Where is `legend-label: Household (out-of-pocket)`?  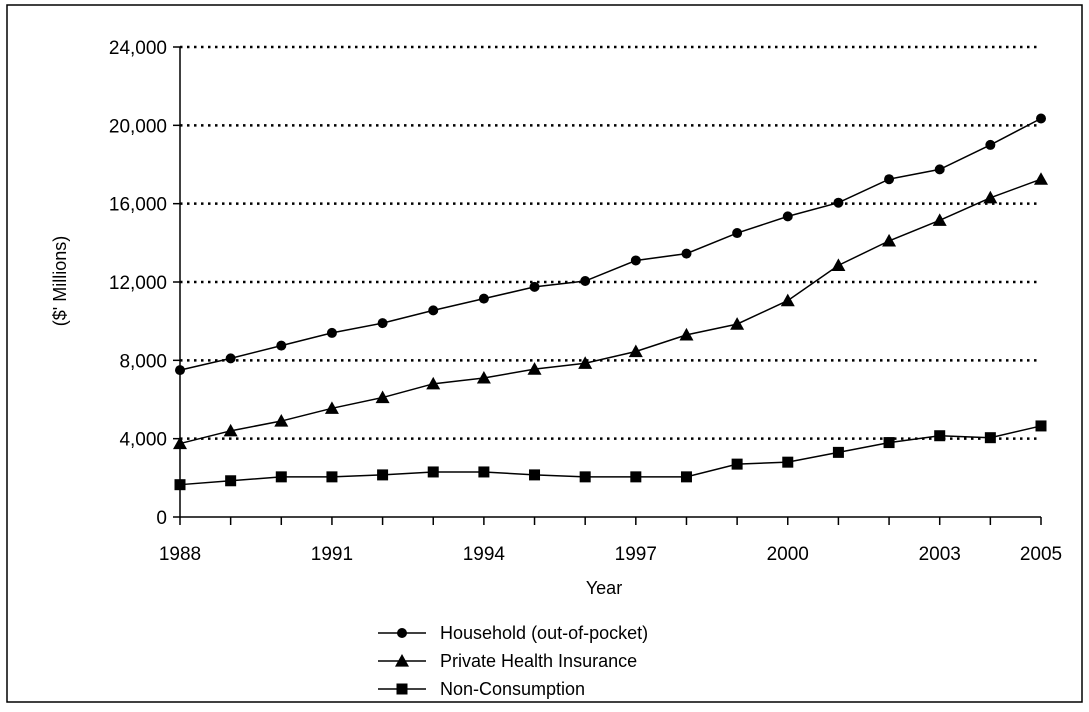
legend-label: Household (out-of-pocket) is located at coordinates (544, 633).